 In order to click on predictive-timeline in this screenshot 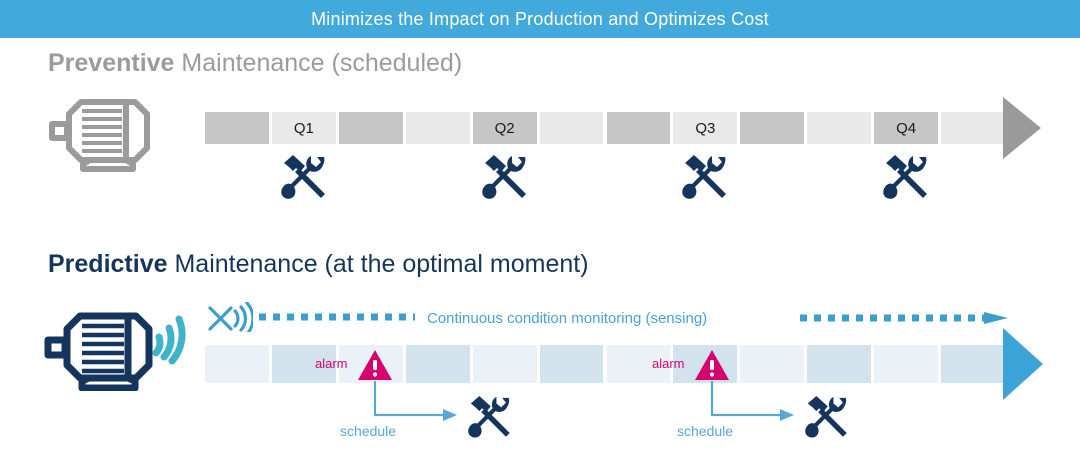, I will do `click(605, 364)`.